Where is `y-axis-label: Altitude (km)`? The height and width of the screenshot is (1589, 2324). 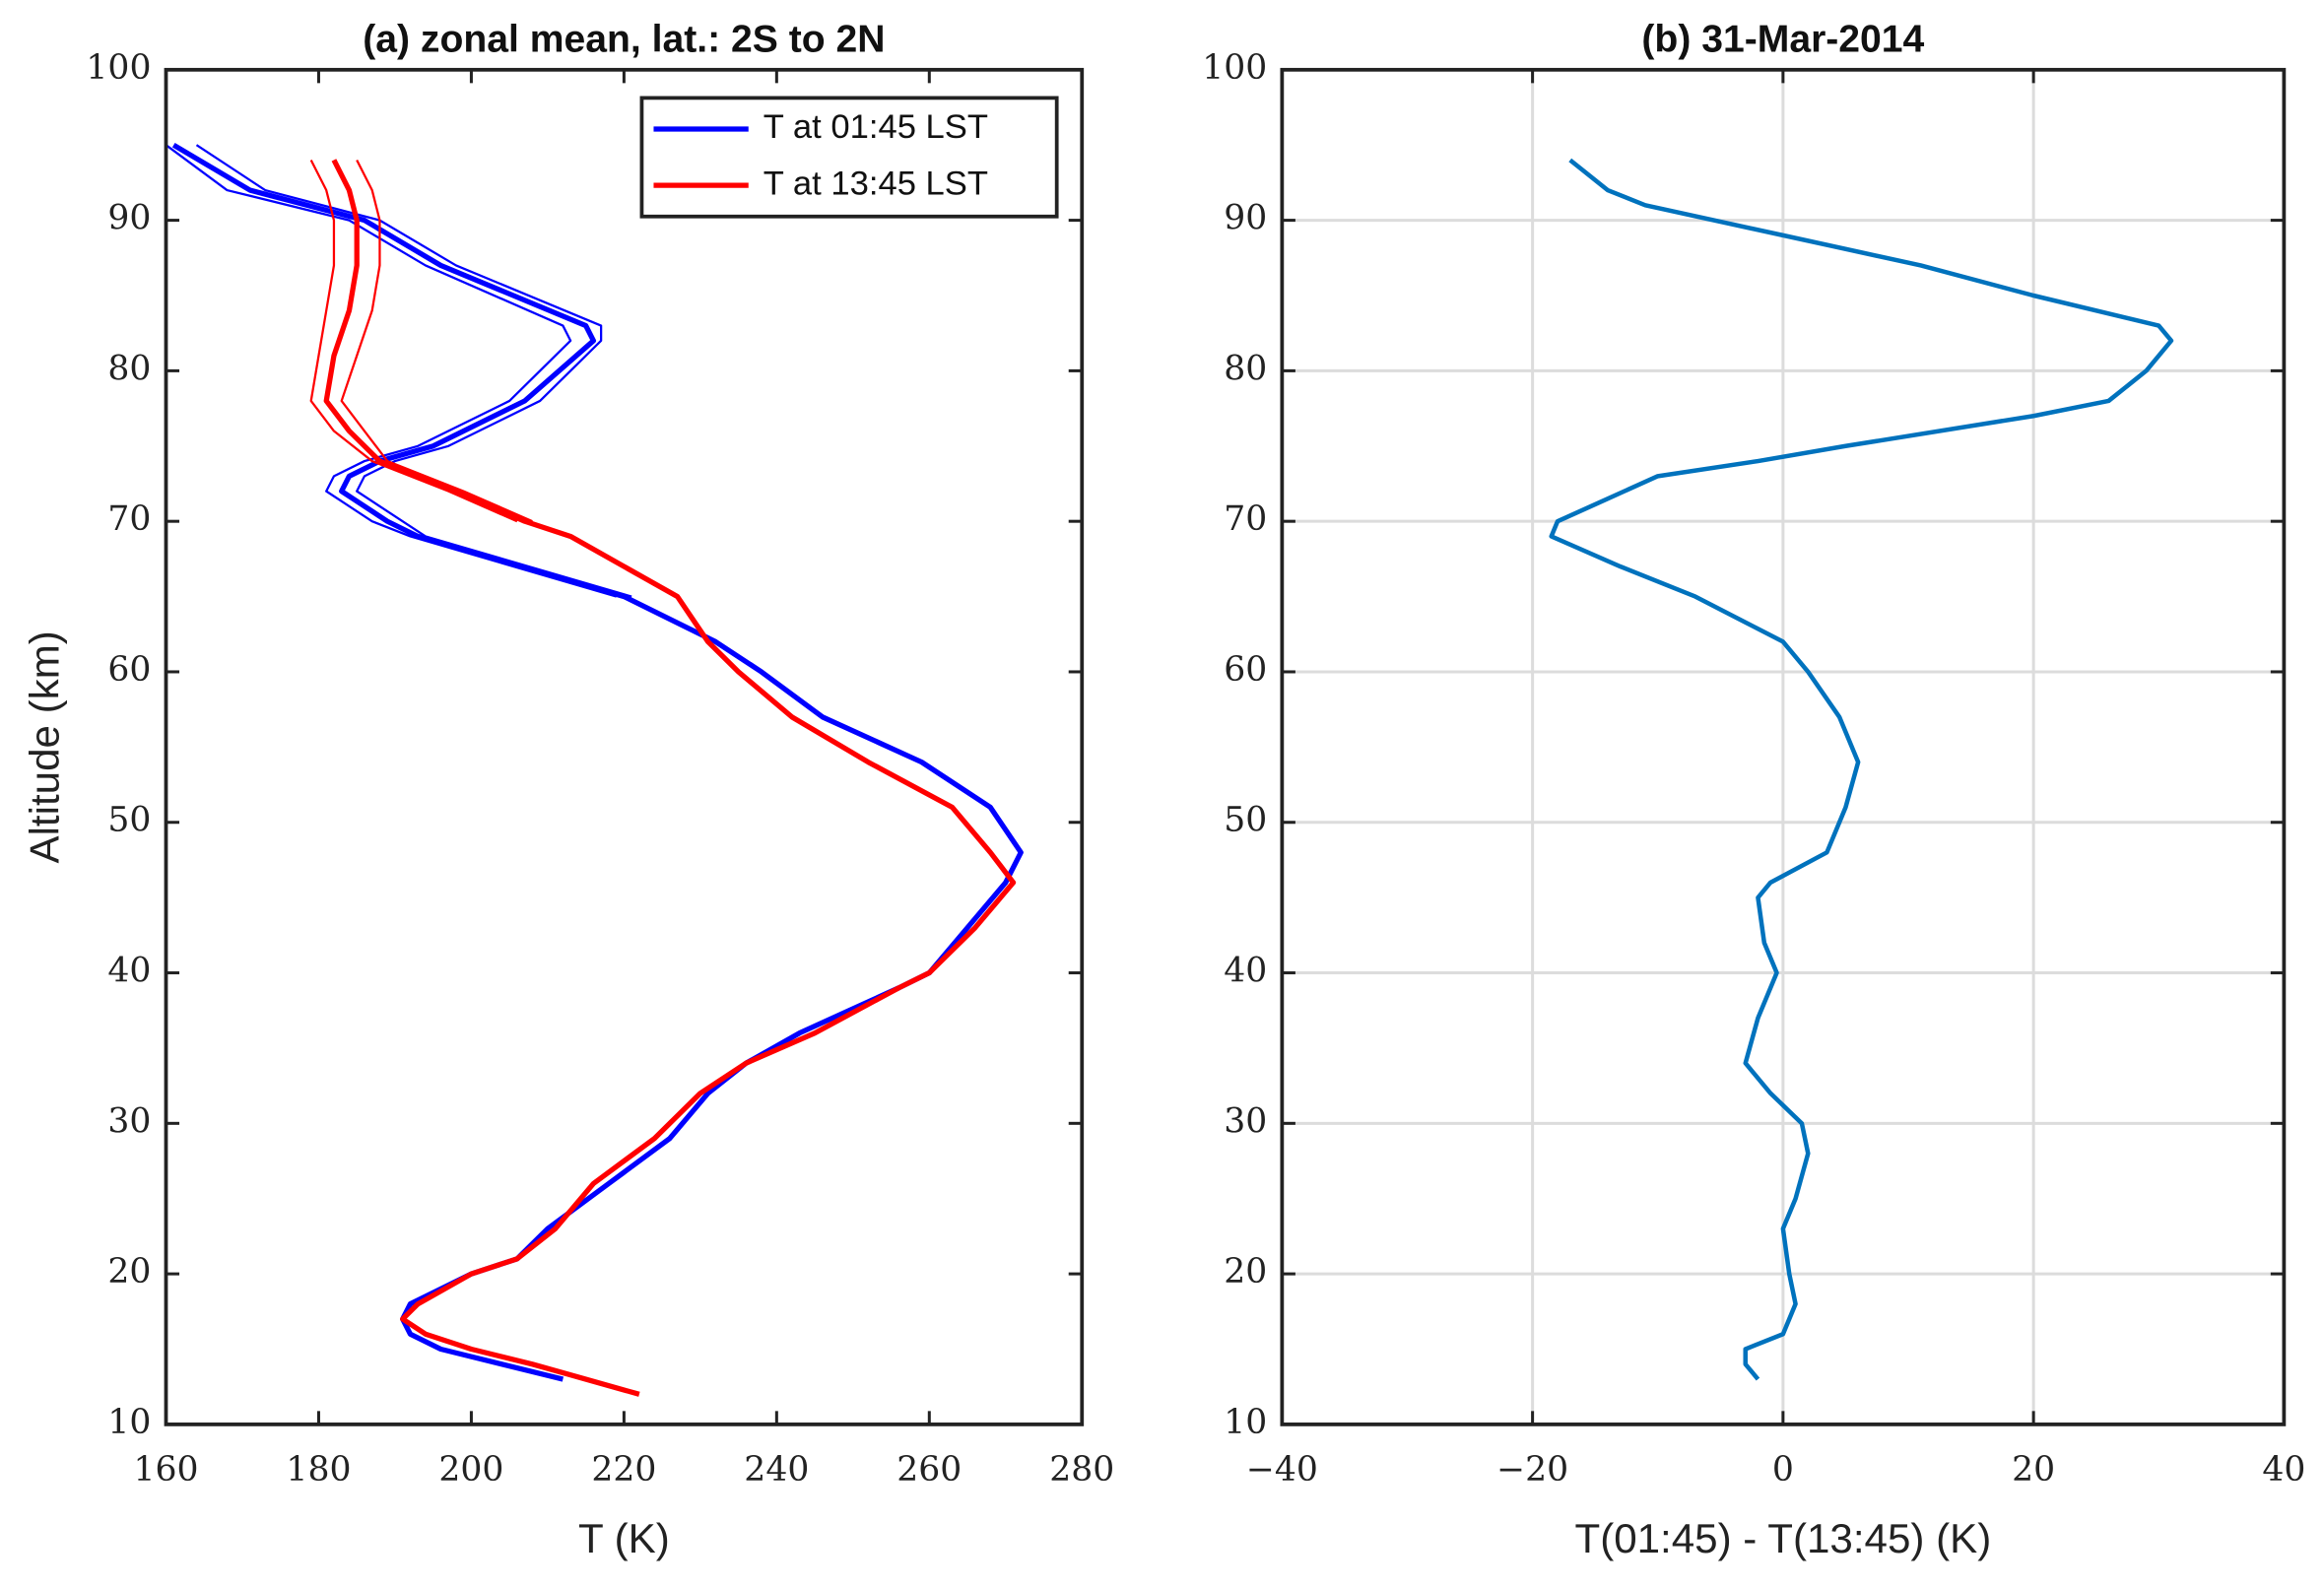 y-axis-label: Altitude (km) is located at coordinates (44, 746).